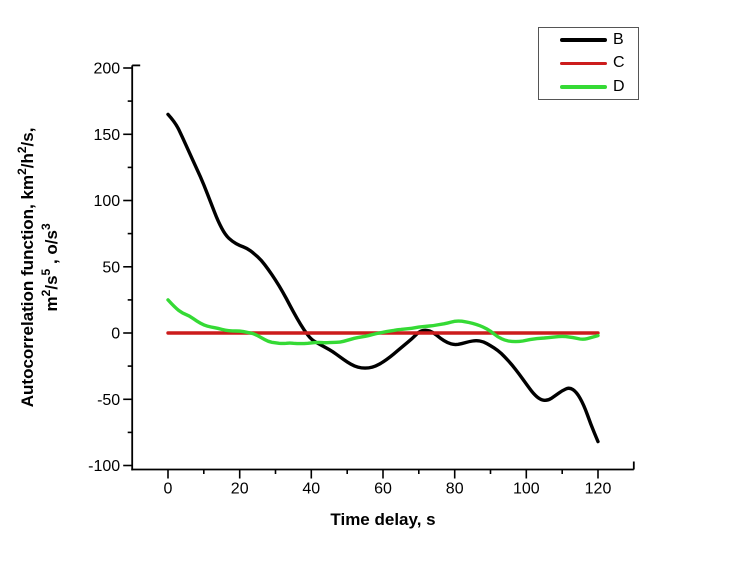 The height and width of the screenshot is (562, 737). Describe the element at coordinates (311, 489) in the screenshot. I see `x-tick-label: 40` at that location.